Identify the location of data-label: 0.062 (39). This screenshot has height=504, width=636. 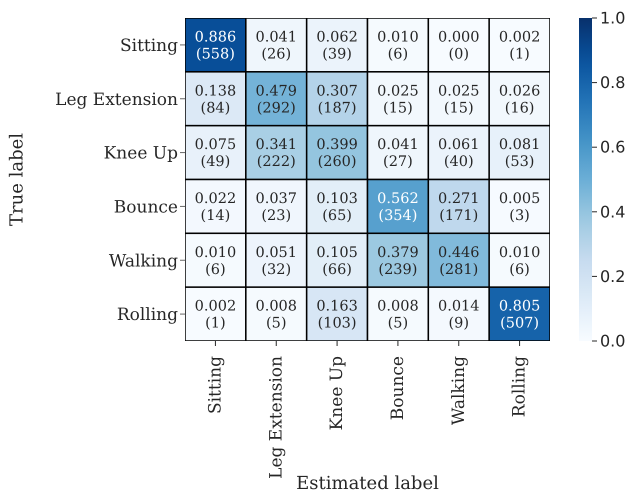
(337, 45).